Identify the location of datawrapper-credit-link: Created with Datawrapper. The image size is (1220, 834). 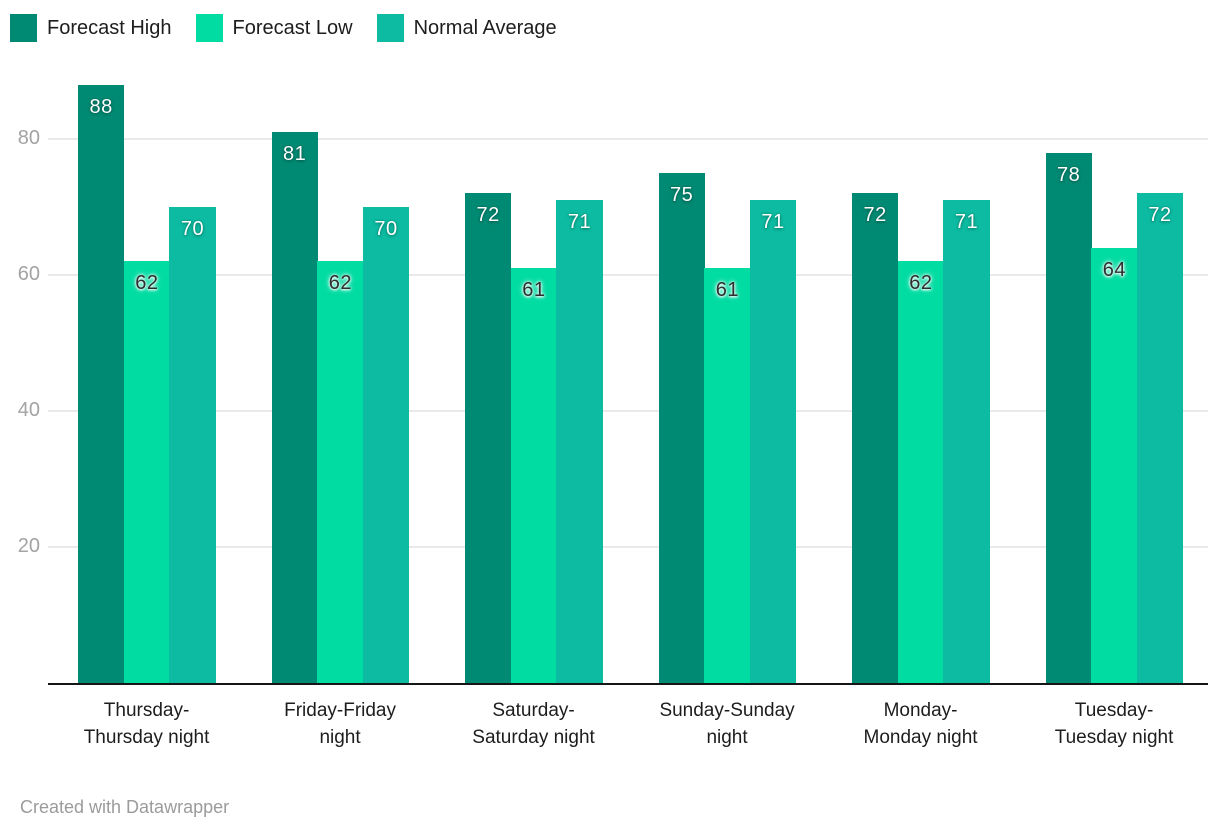
(125, 807).